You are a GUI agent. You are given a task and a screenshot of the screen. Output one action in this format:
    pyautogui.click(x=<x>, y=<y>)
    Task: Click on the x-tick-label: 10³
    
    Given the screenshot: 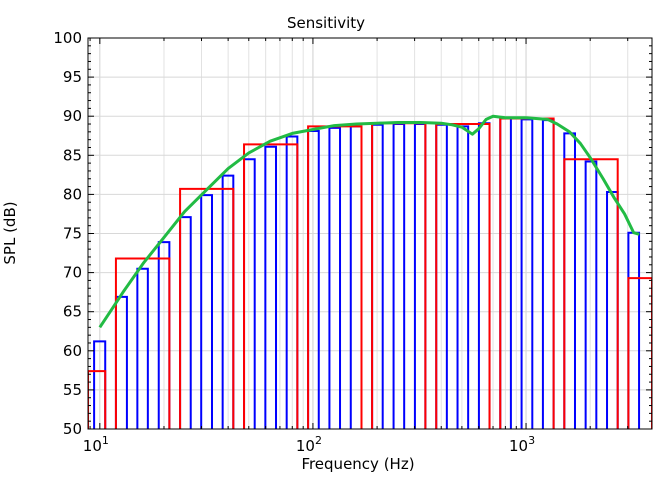 What is the action you would take?
    pyautogui.click(x=522, y=444)
    